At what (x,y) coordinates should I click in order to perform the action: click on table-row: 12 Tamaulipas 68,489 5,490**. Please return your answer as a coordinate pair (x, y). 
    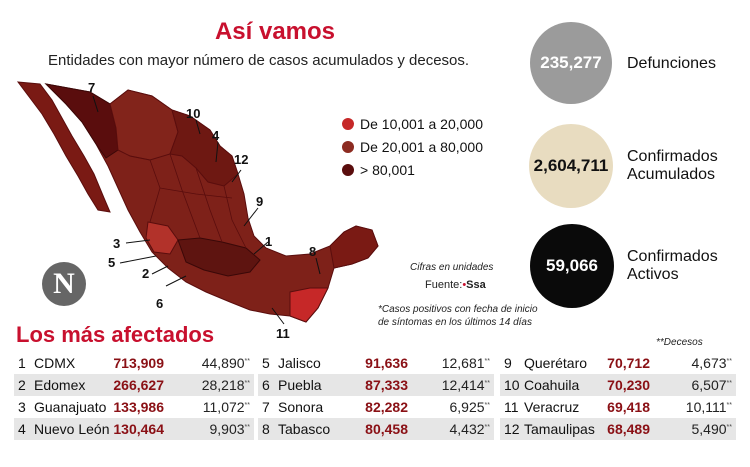
    Looking at the image, I should click on (618, 429).